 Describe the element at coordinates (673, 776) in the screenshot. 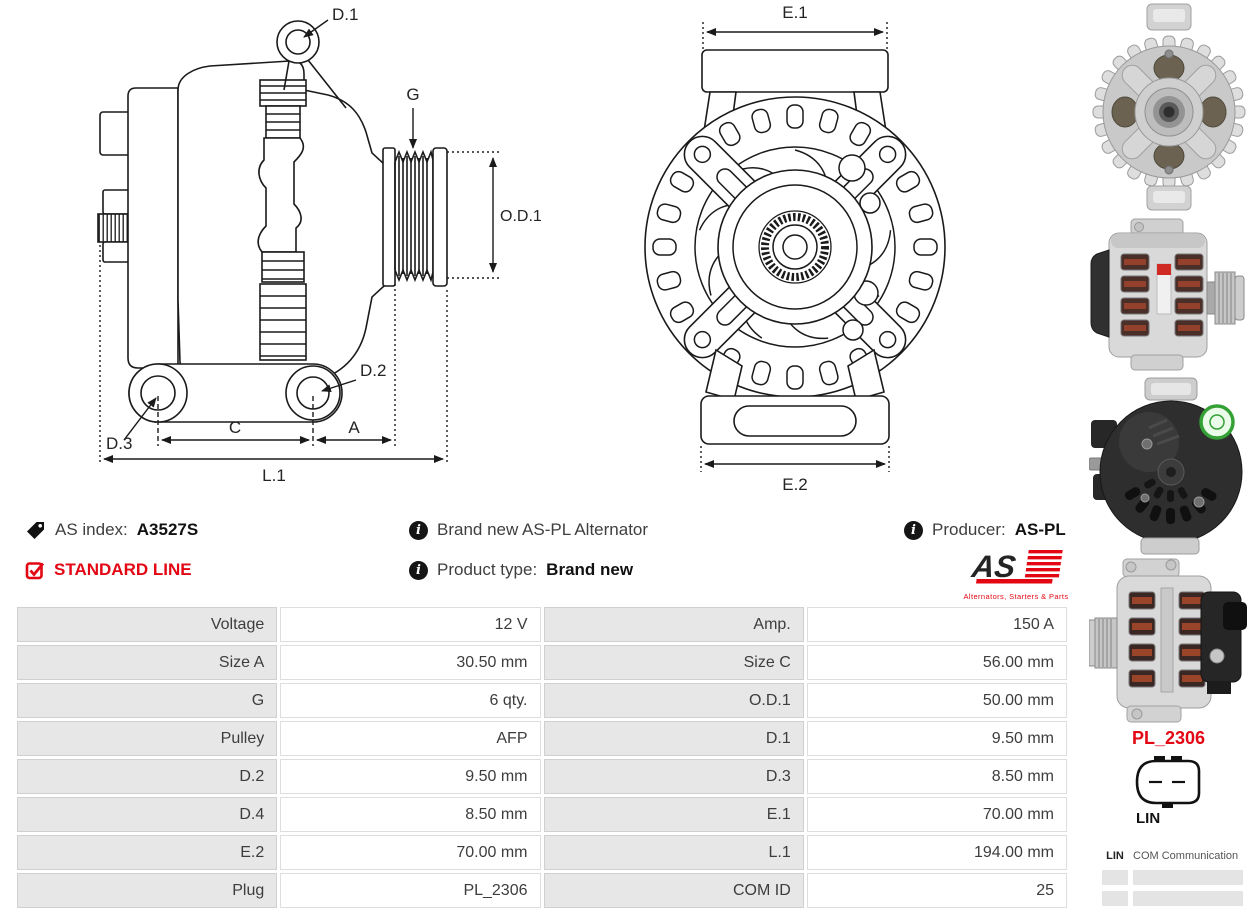

I see `spec-label: D.3` at that location.